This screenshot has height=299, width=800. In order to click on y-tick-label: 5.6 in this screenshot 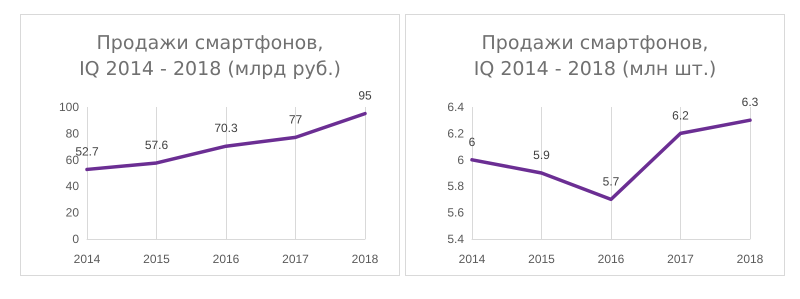, I will do `click(455, 213)`.